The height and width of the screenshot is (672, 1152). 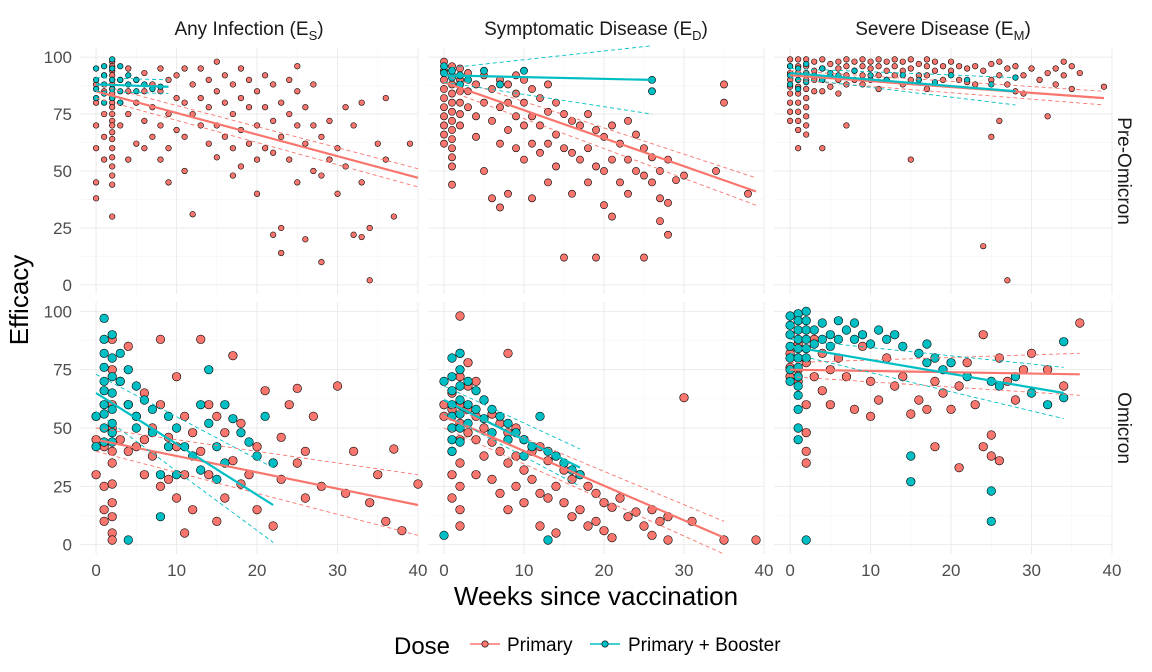 What do you see at coordinates (58, 57) in the screenshot?
I see `y-tick-label: 100` at bounding box center [58, 57].